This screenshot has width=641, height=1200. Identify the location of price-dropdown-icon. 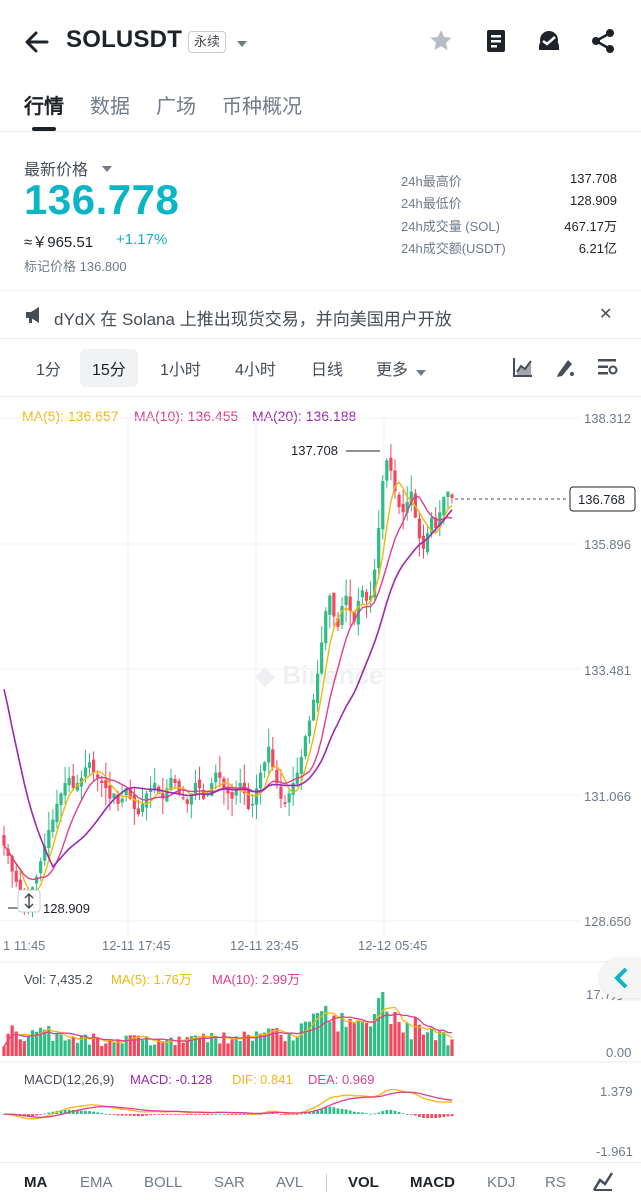
(107, 169).